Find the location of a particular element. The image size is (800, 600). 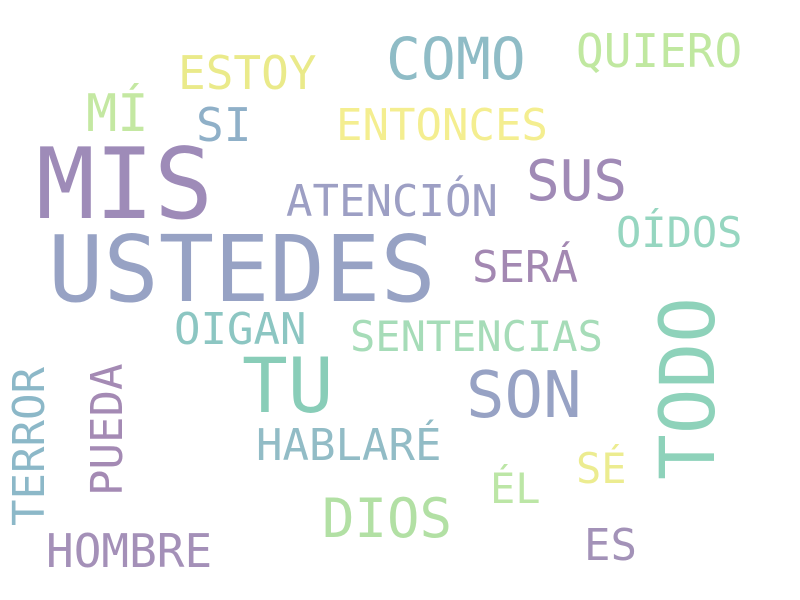

word-se: SÉ is located at coordinates (601, 468).